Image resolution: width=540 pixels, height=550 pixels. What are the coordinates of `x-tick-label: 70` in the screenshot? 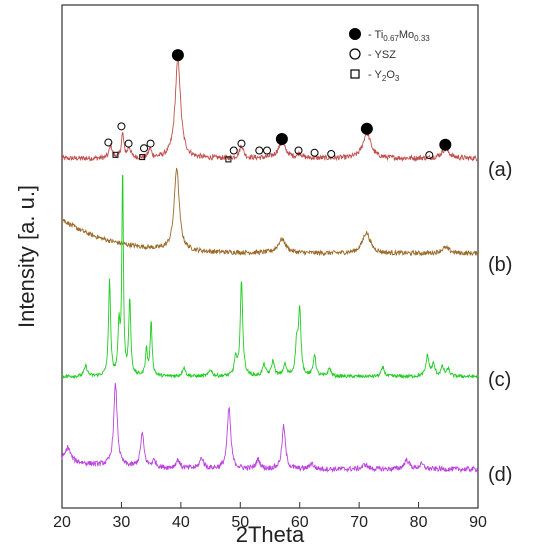 It's located at (359, 522).